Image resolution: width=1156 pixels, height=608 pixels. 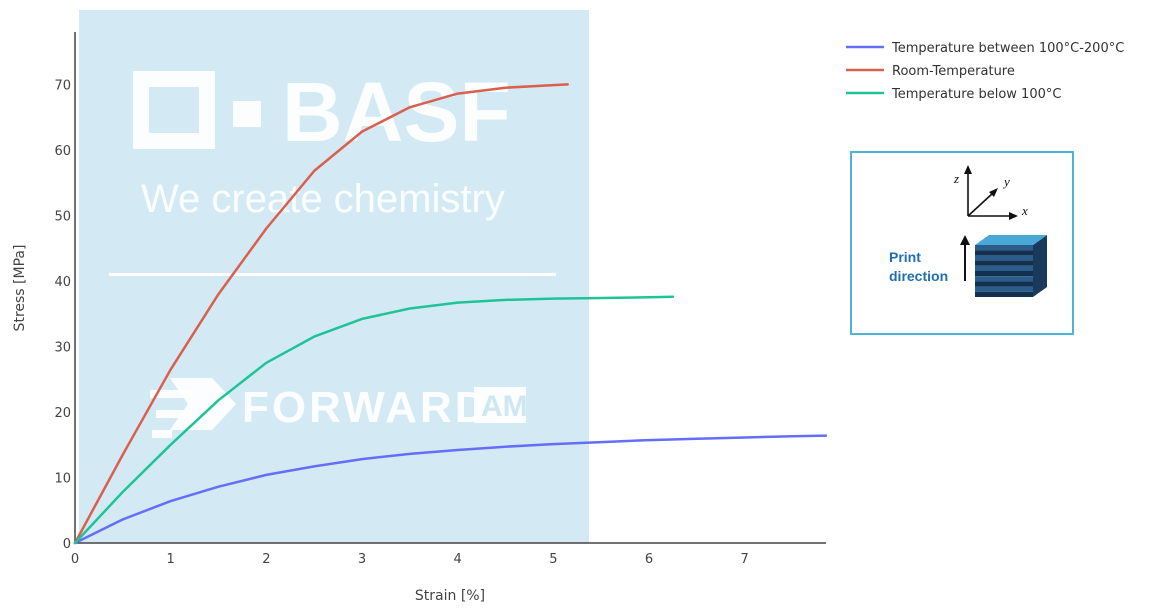 What do you see at coordinates (266, 559) in the screenshot?
I see `x-tick-label: 2` at bounding box center [266, 559].